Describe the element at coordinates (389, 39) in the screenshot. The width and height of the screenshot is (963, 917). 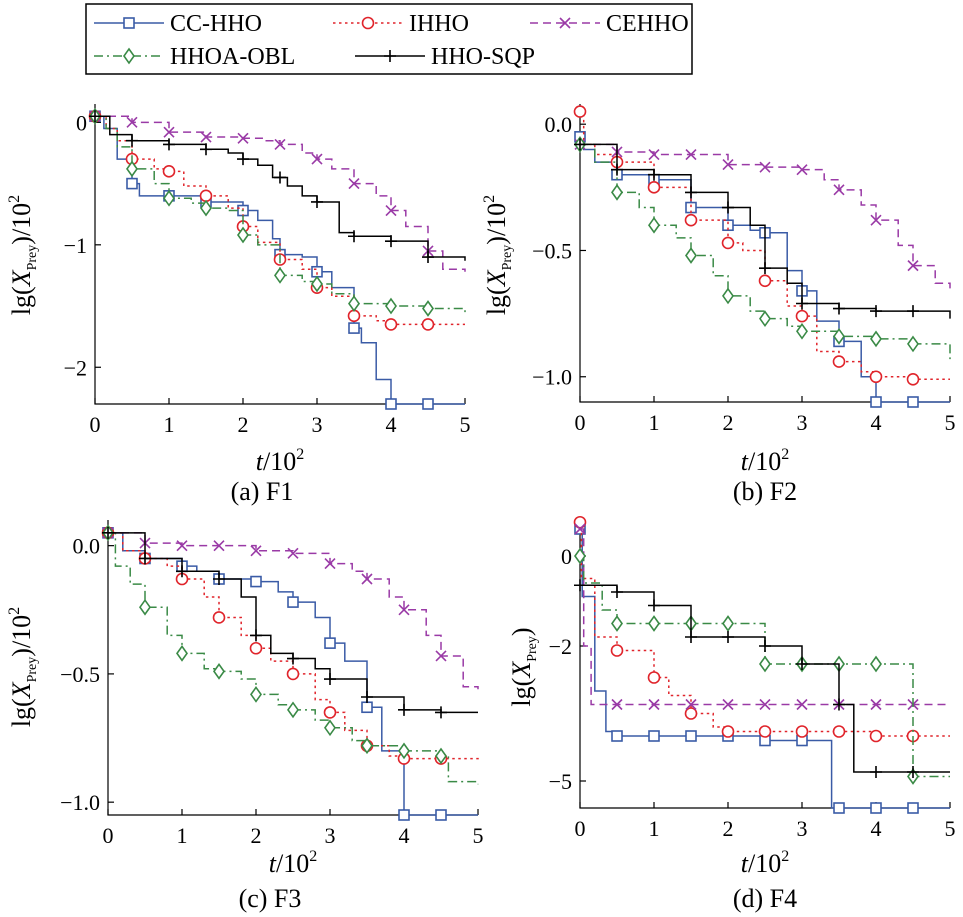
I see `legend: CC-HHO IHHO CEHHO HHOA-OBL HHO-SQP` at that location.